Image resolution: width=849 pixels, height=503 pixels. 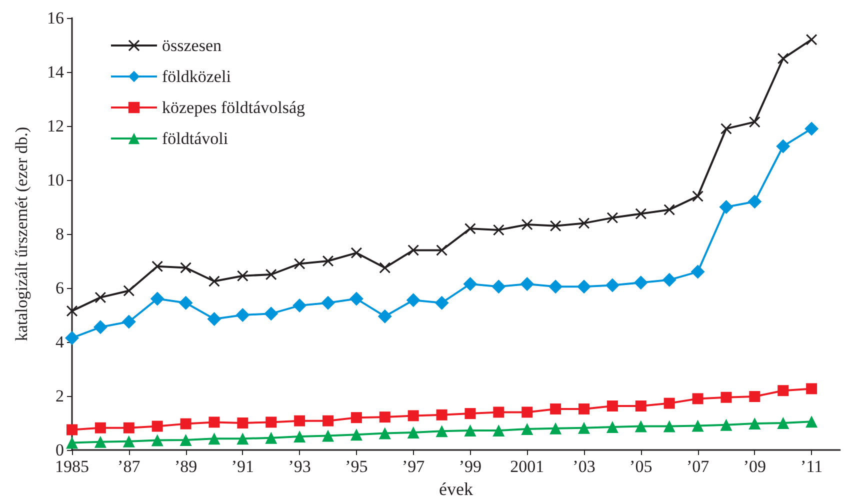 I want to click on x-tick-label: ’11, so click(x=811, y=466).